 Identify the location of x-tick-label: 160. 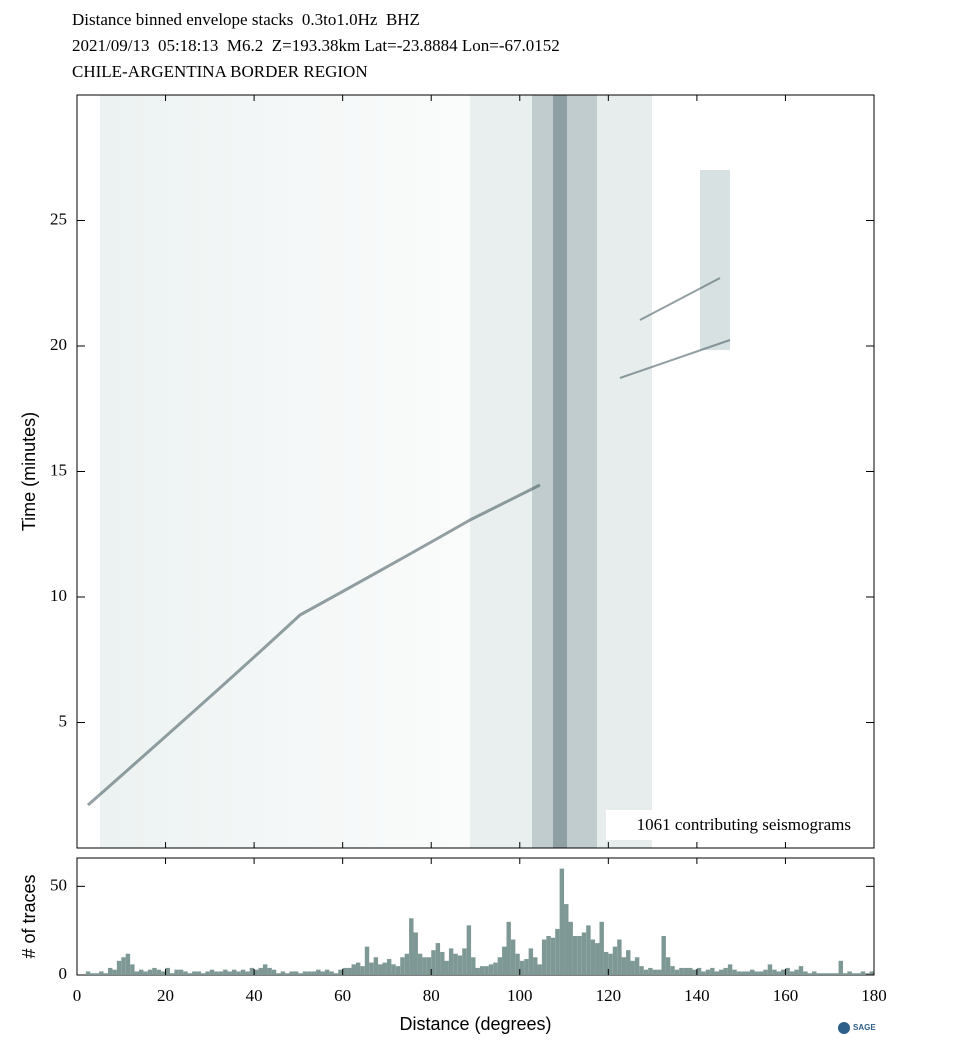
(786, 995).